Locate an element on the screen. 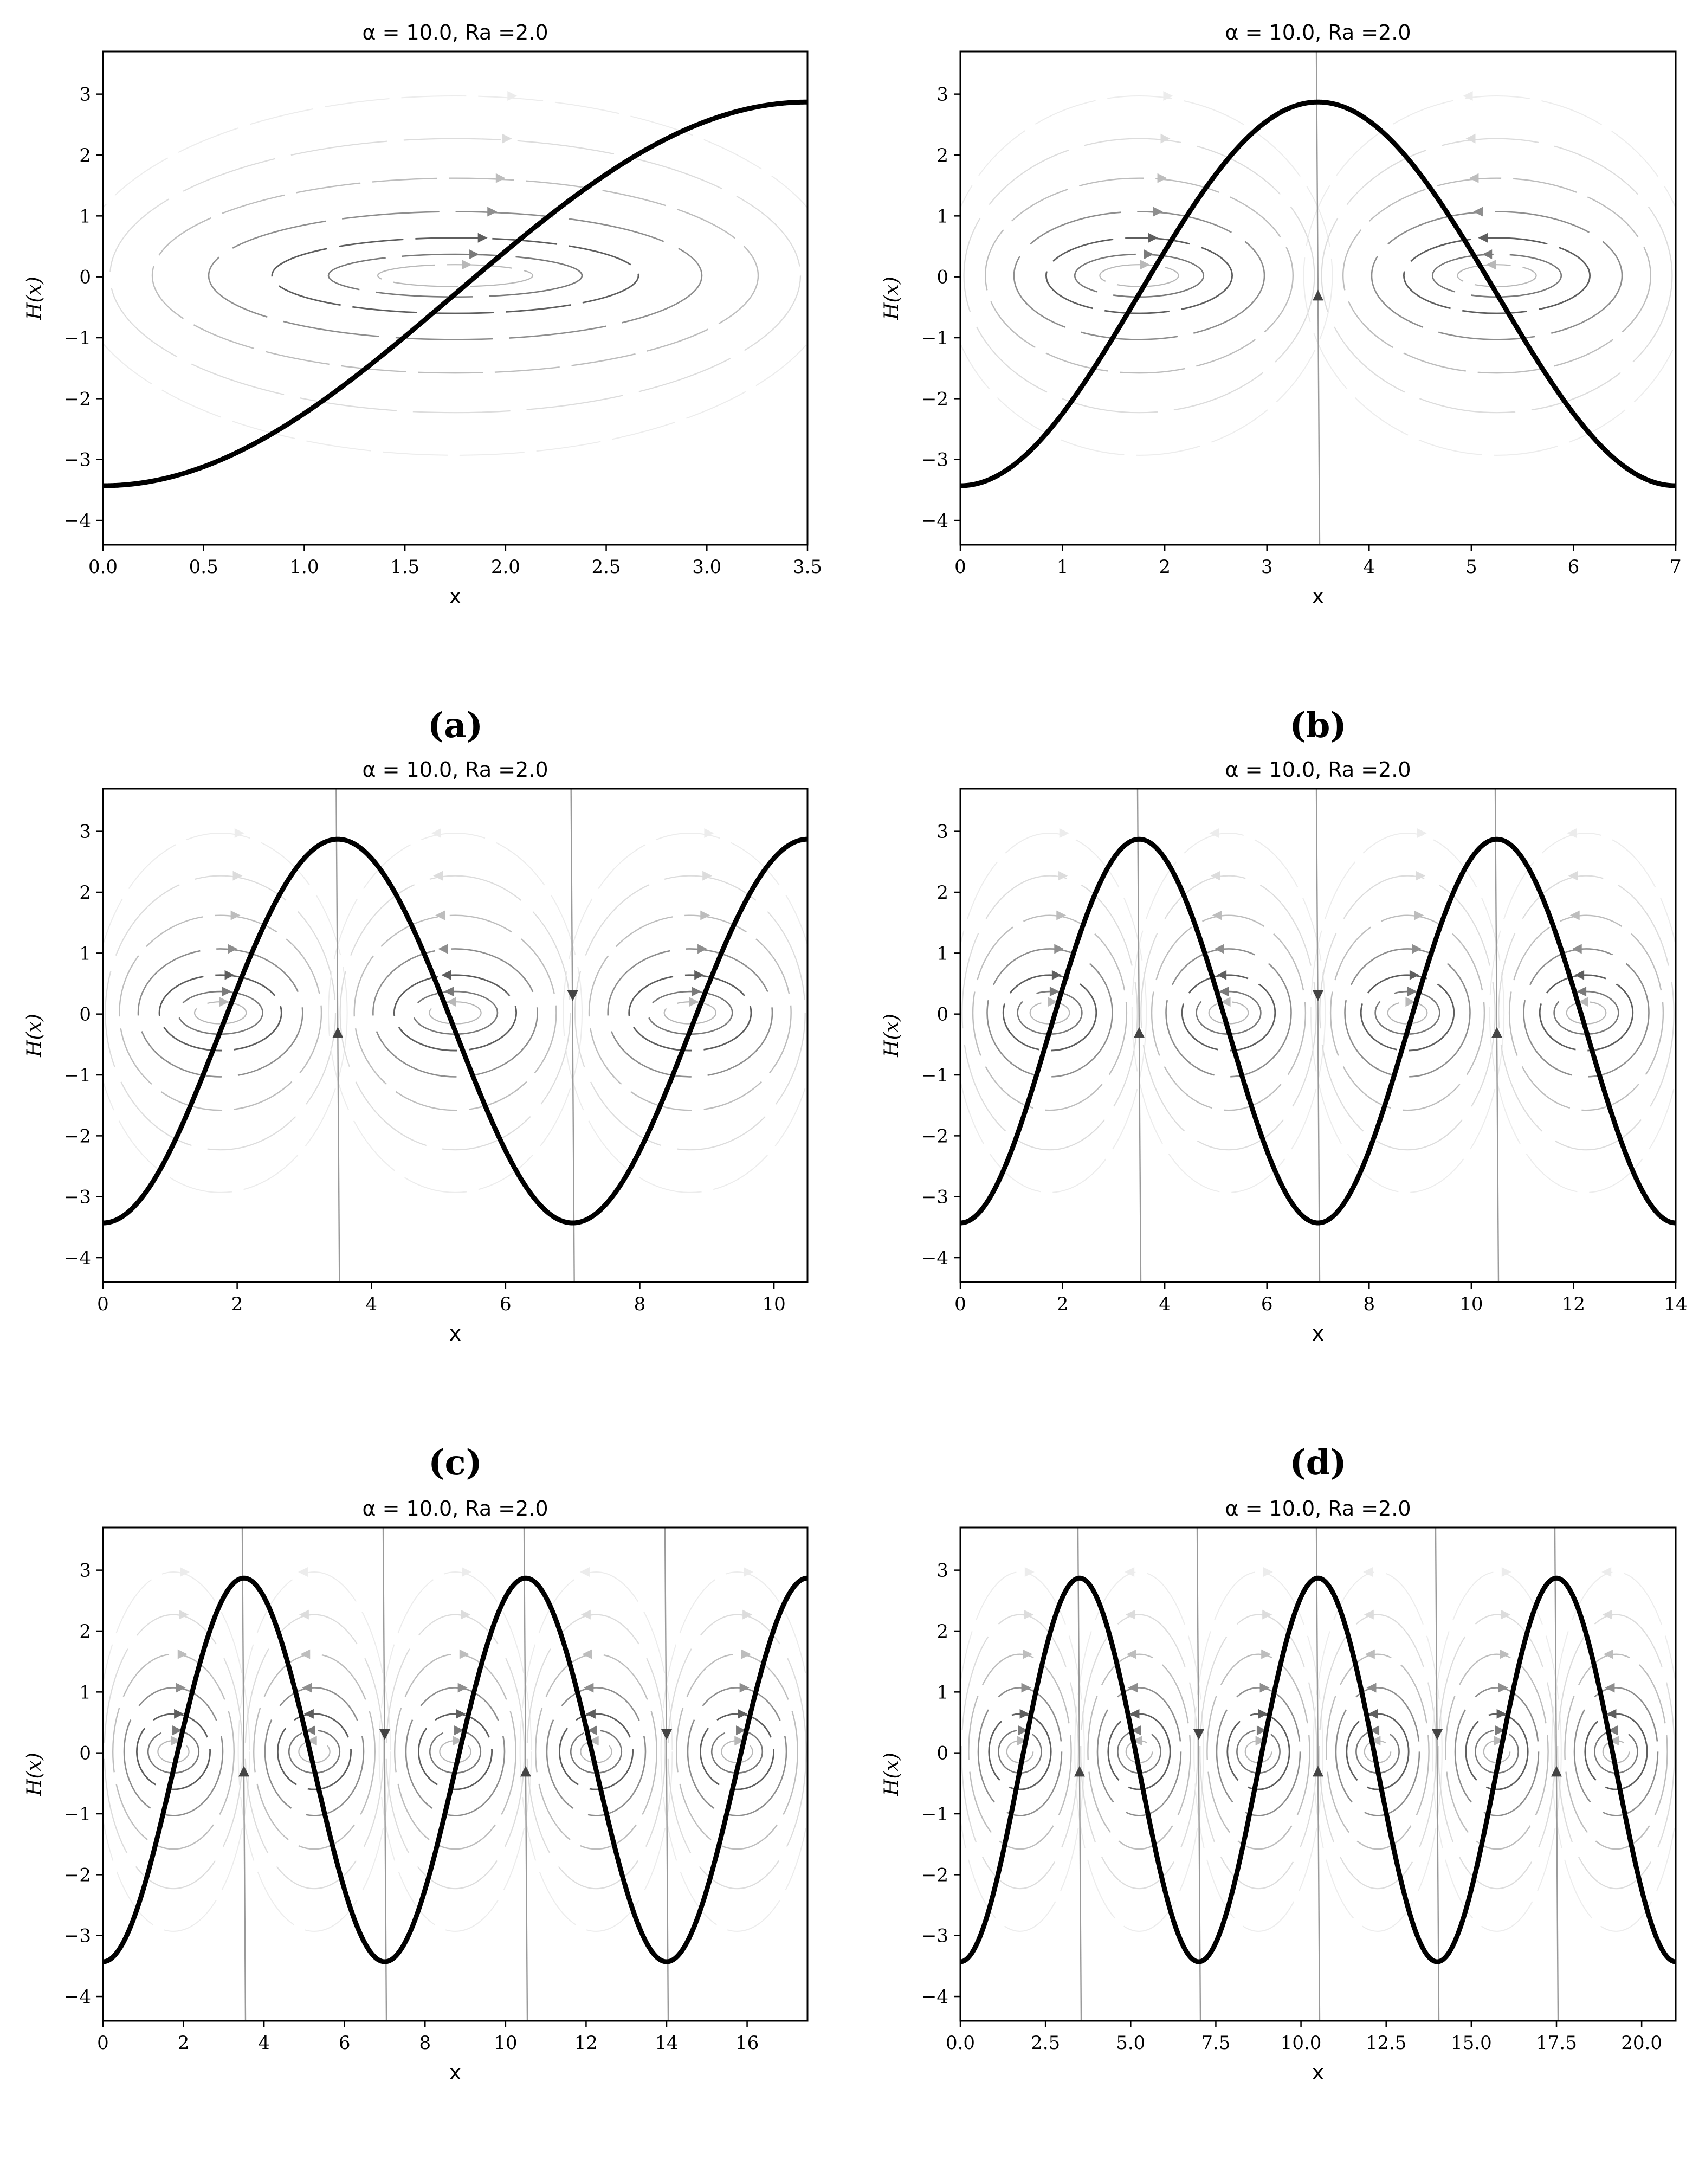  panel-caption: (a) is located at coordinates (455, 725).